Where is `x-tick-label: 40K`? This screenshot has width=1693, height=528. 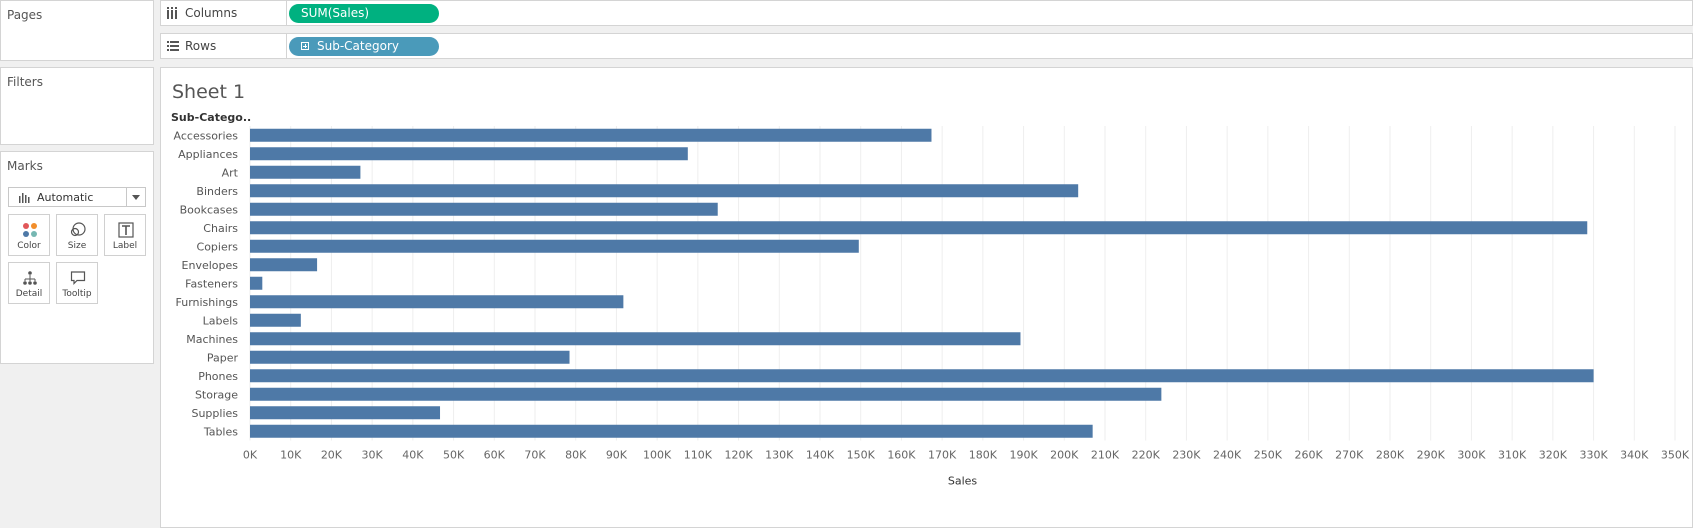
x-tick-label: 40K is located at coordinates (413, 455).